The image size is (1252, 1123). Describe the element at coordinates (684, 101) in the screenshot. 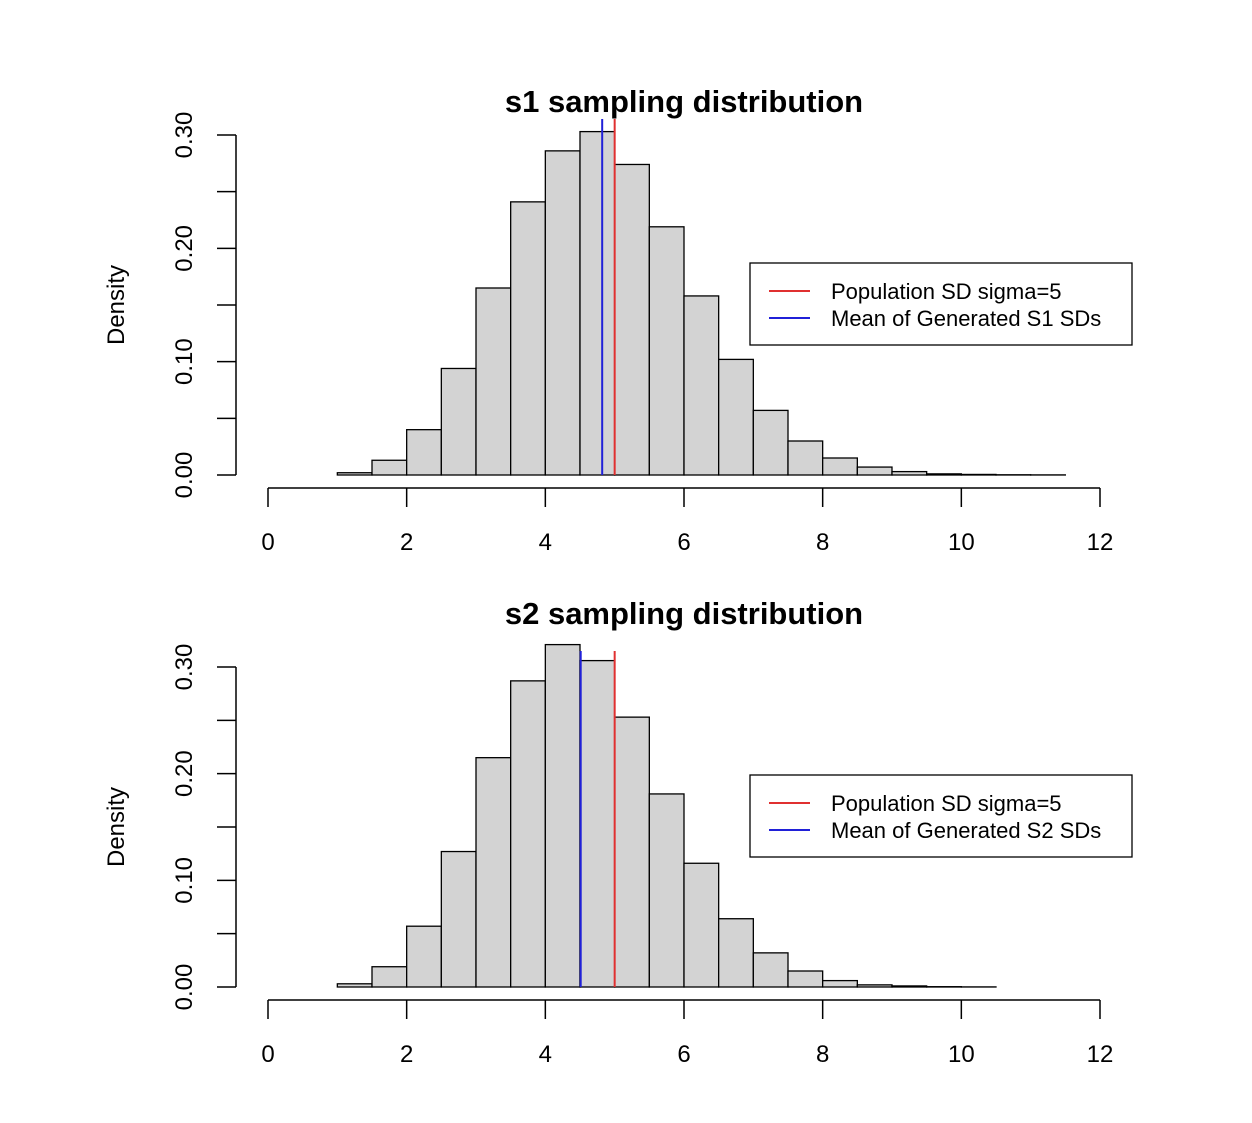

I see `chart-title: s1 sampling distribution` at that location.